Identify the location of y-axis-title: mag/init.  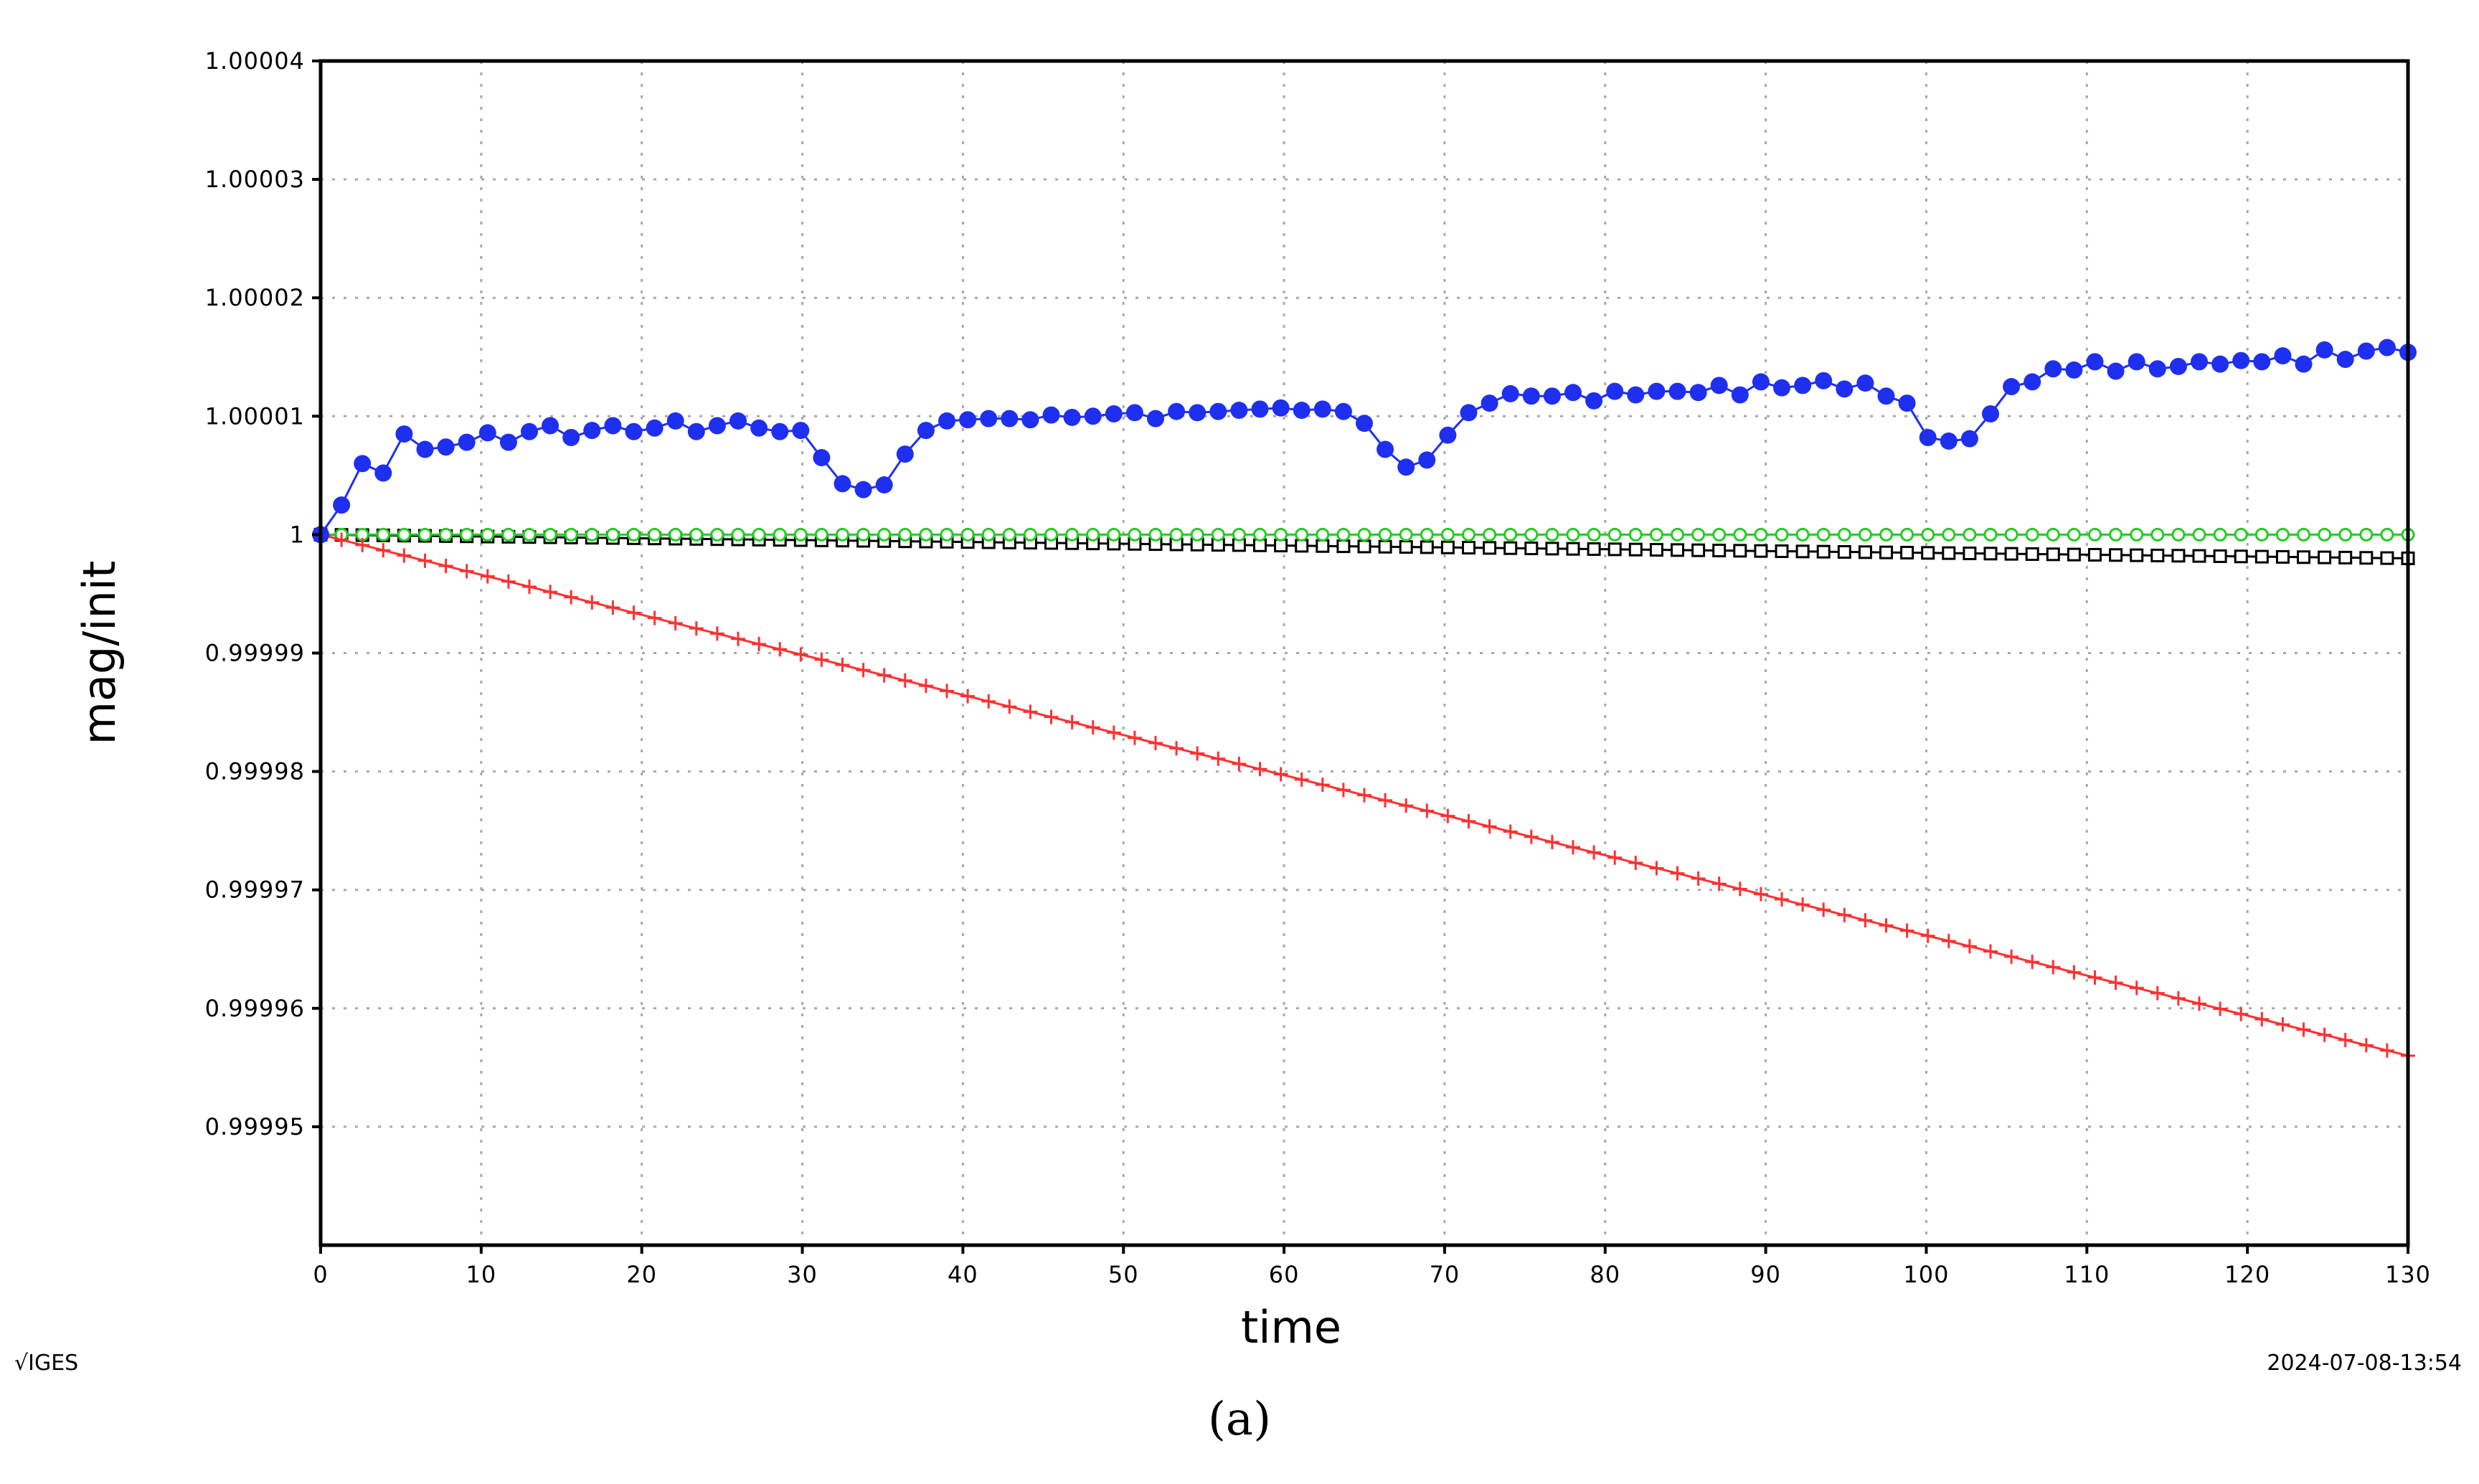
(99, 653).